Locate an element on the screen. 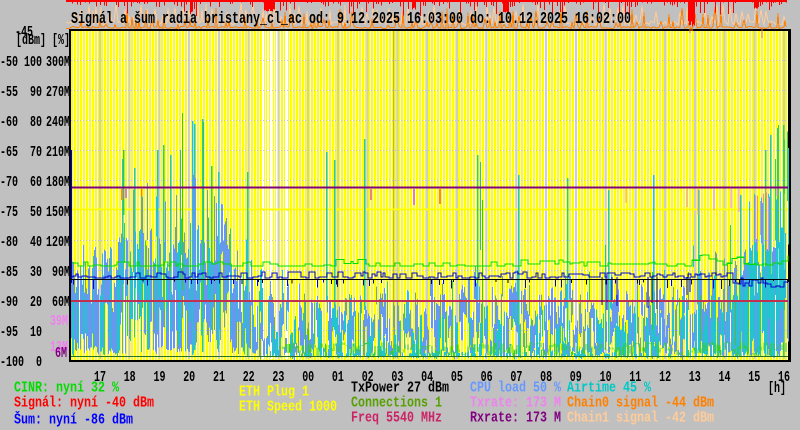 The width and height of the screenshot is (800, 430). svg-text: 09 is located at coordinates (576, 377).